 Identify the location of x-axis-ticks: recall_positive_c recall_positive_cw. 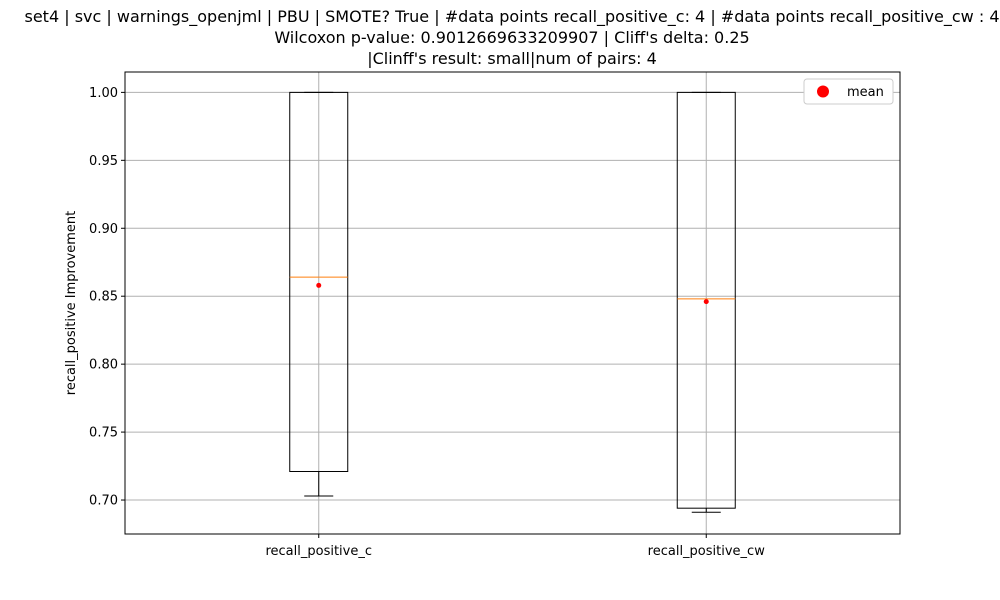
(515, 546).